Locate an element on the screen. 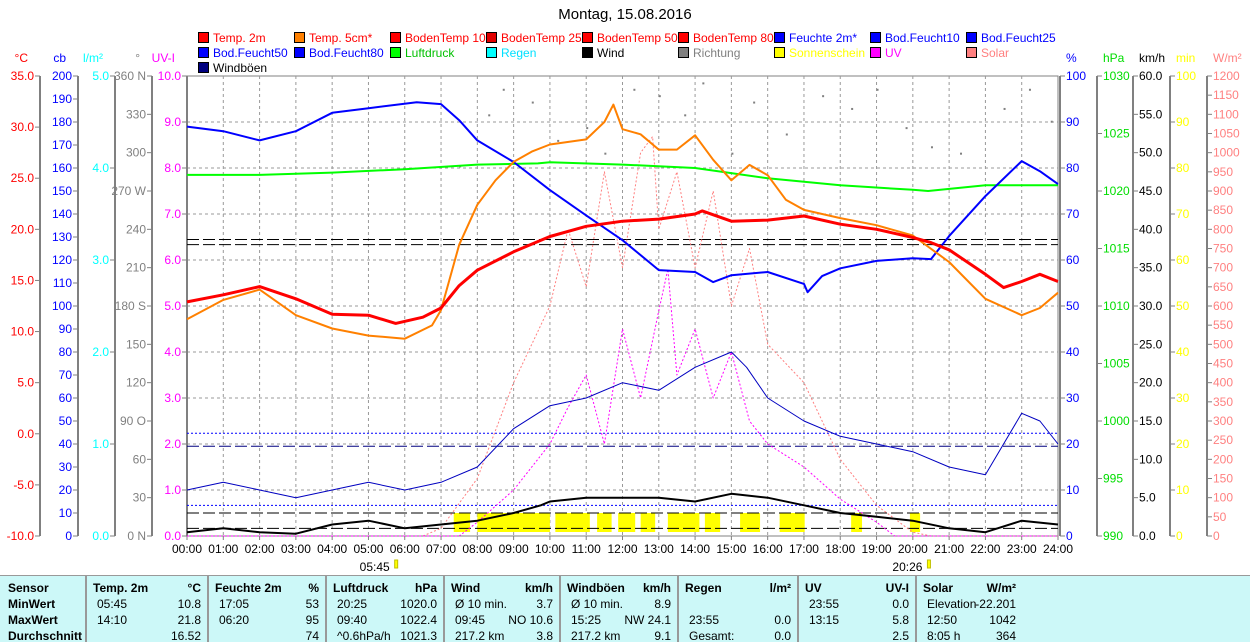  axis-tick-label: 1010 is located at coordinates (1116, 306).